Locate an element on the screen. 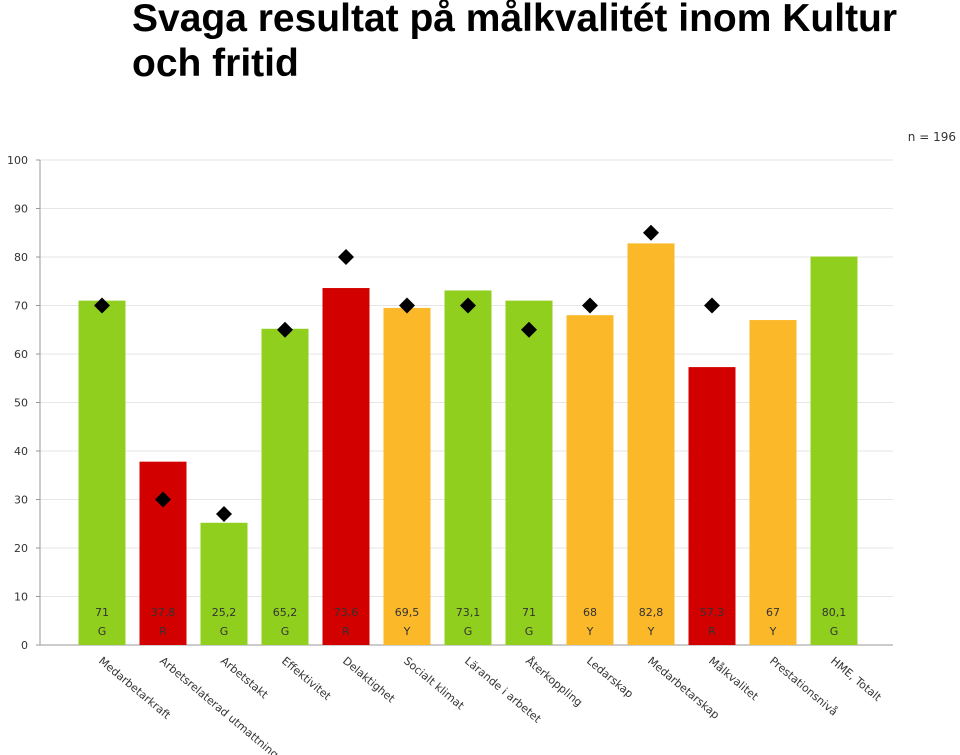  category-label: Arbetsrelaterad utmattning is located at coordinates (219, 704).